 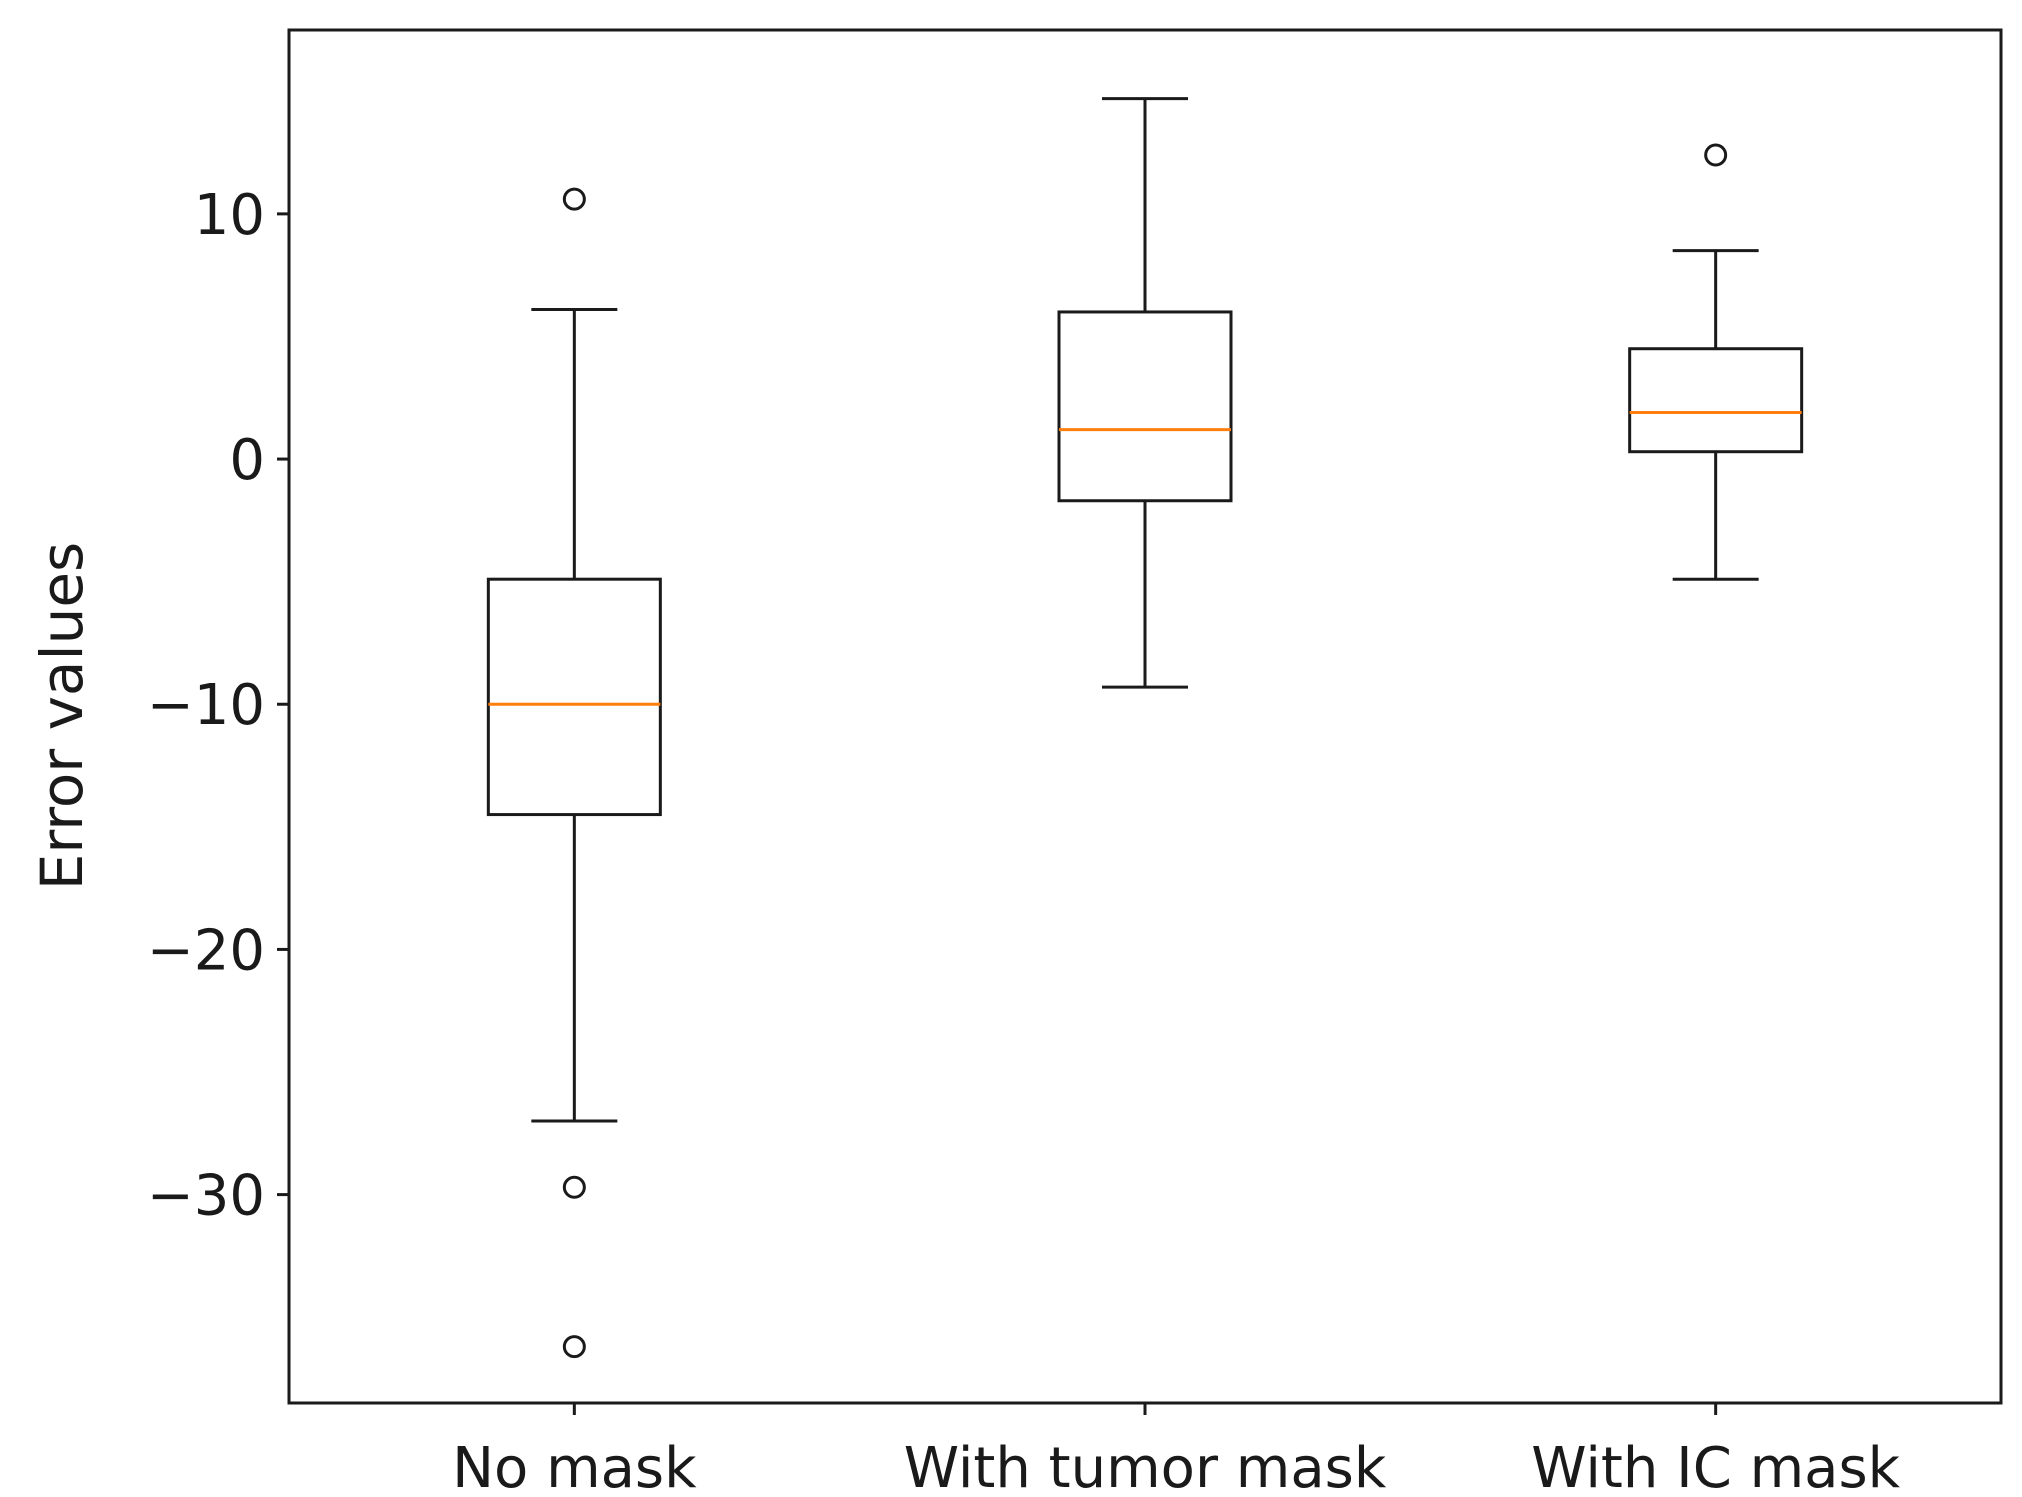 I want to click on x-tick-label: No mask, so click(x=574, y=1466).